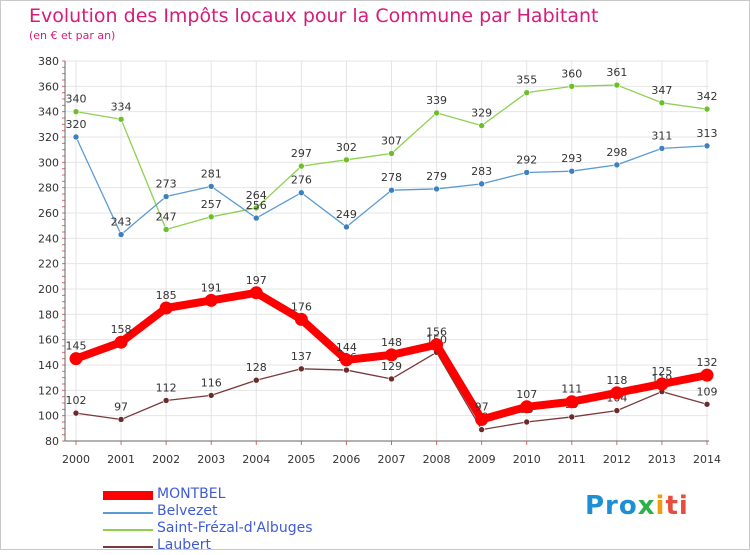  Describe the element at coordinates (391, 177) in the screenshot. I see `data-label-belvezet: 278` at that location.